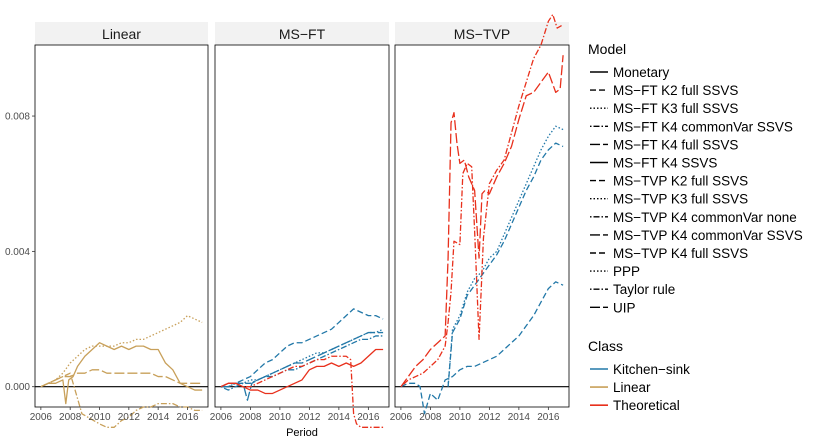 The height and width of the screenshot is (445, 830). What do you see at coordinates (641, 72) in the screenshot?
I see `legend-model-label: Monetary` at bounding box center [641, 72].